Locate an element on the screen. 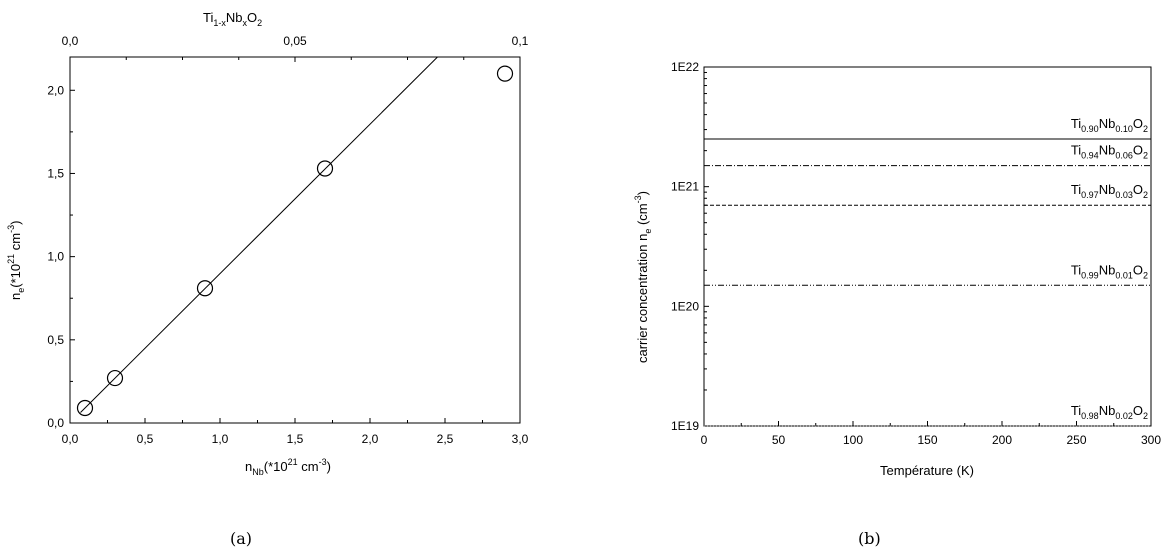  chart-b-series-label: Ti0.97Nb0.03O2 is located at coordinates (1109, 191).